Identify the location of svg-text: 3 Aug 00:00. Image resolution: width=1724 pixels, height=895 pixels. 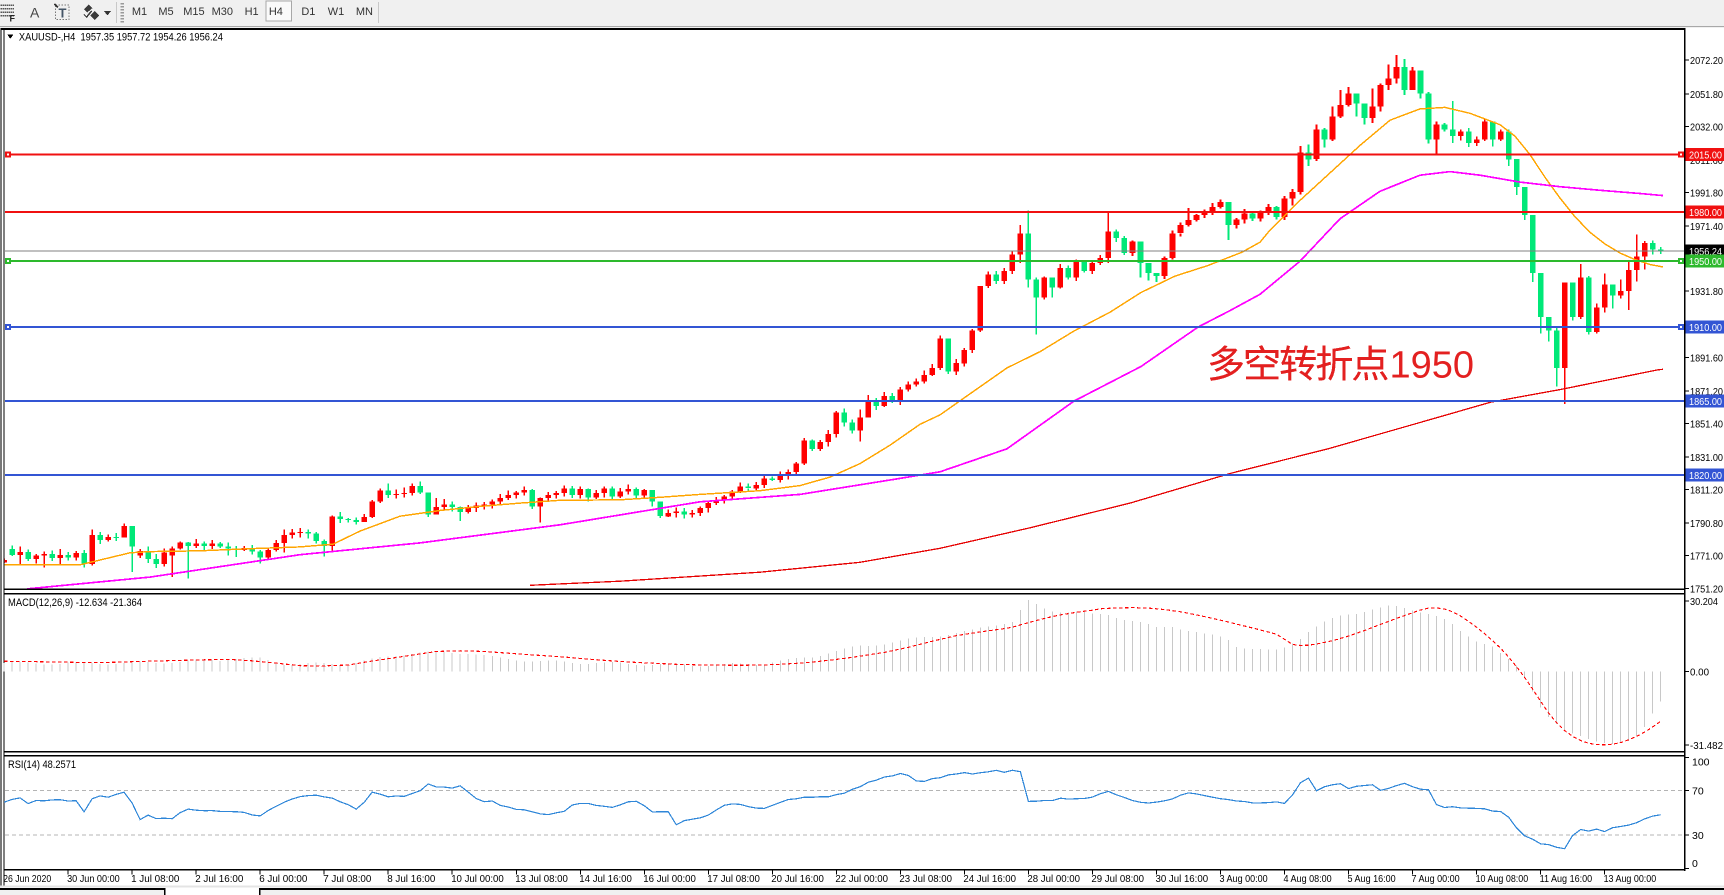
(1244, 879).